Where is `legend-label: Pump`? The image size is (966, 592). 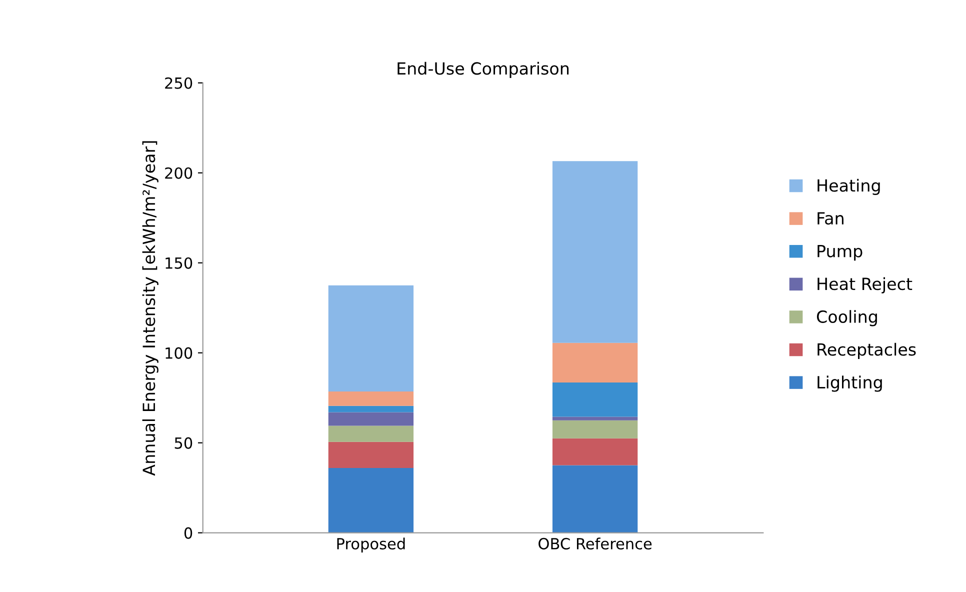 legend-label: Pump is located at coordinates (840, 252).